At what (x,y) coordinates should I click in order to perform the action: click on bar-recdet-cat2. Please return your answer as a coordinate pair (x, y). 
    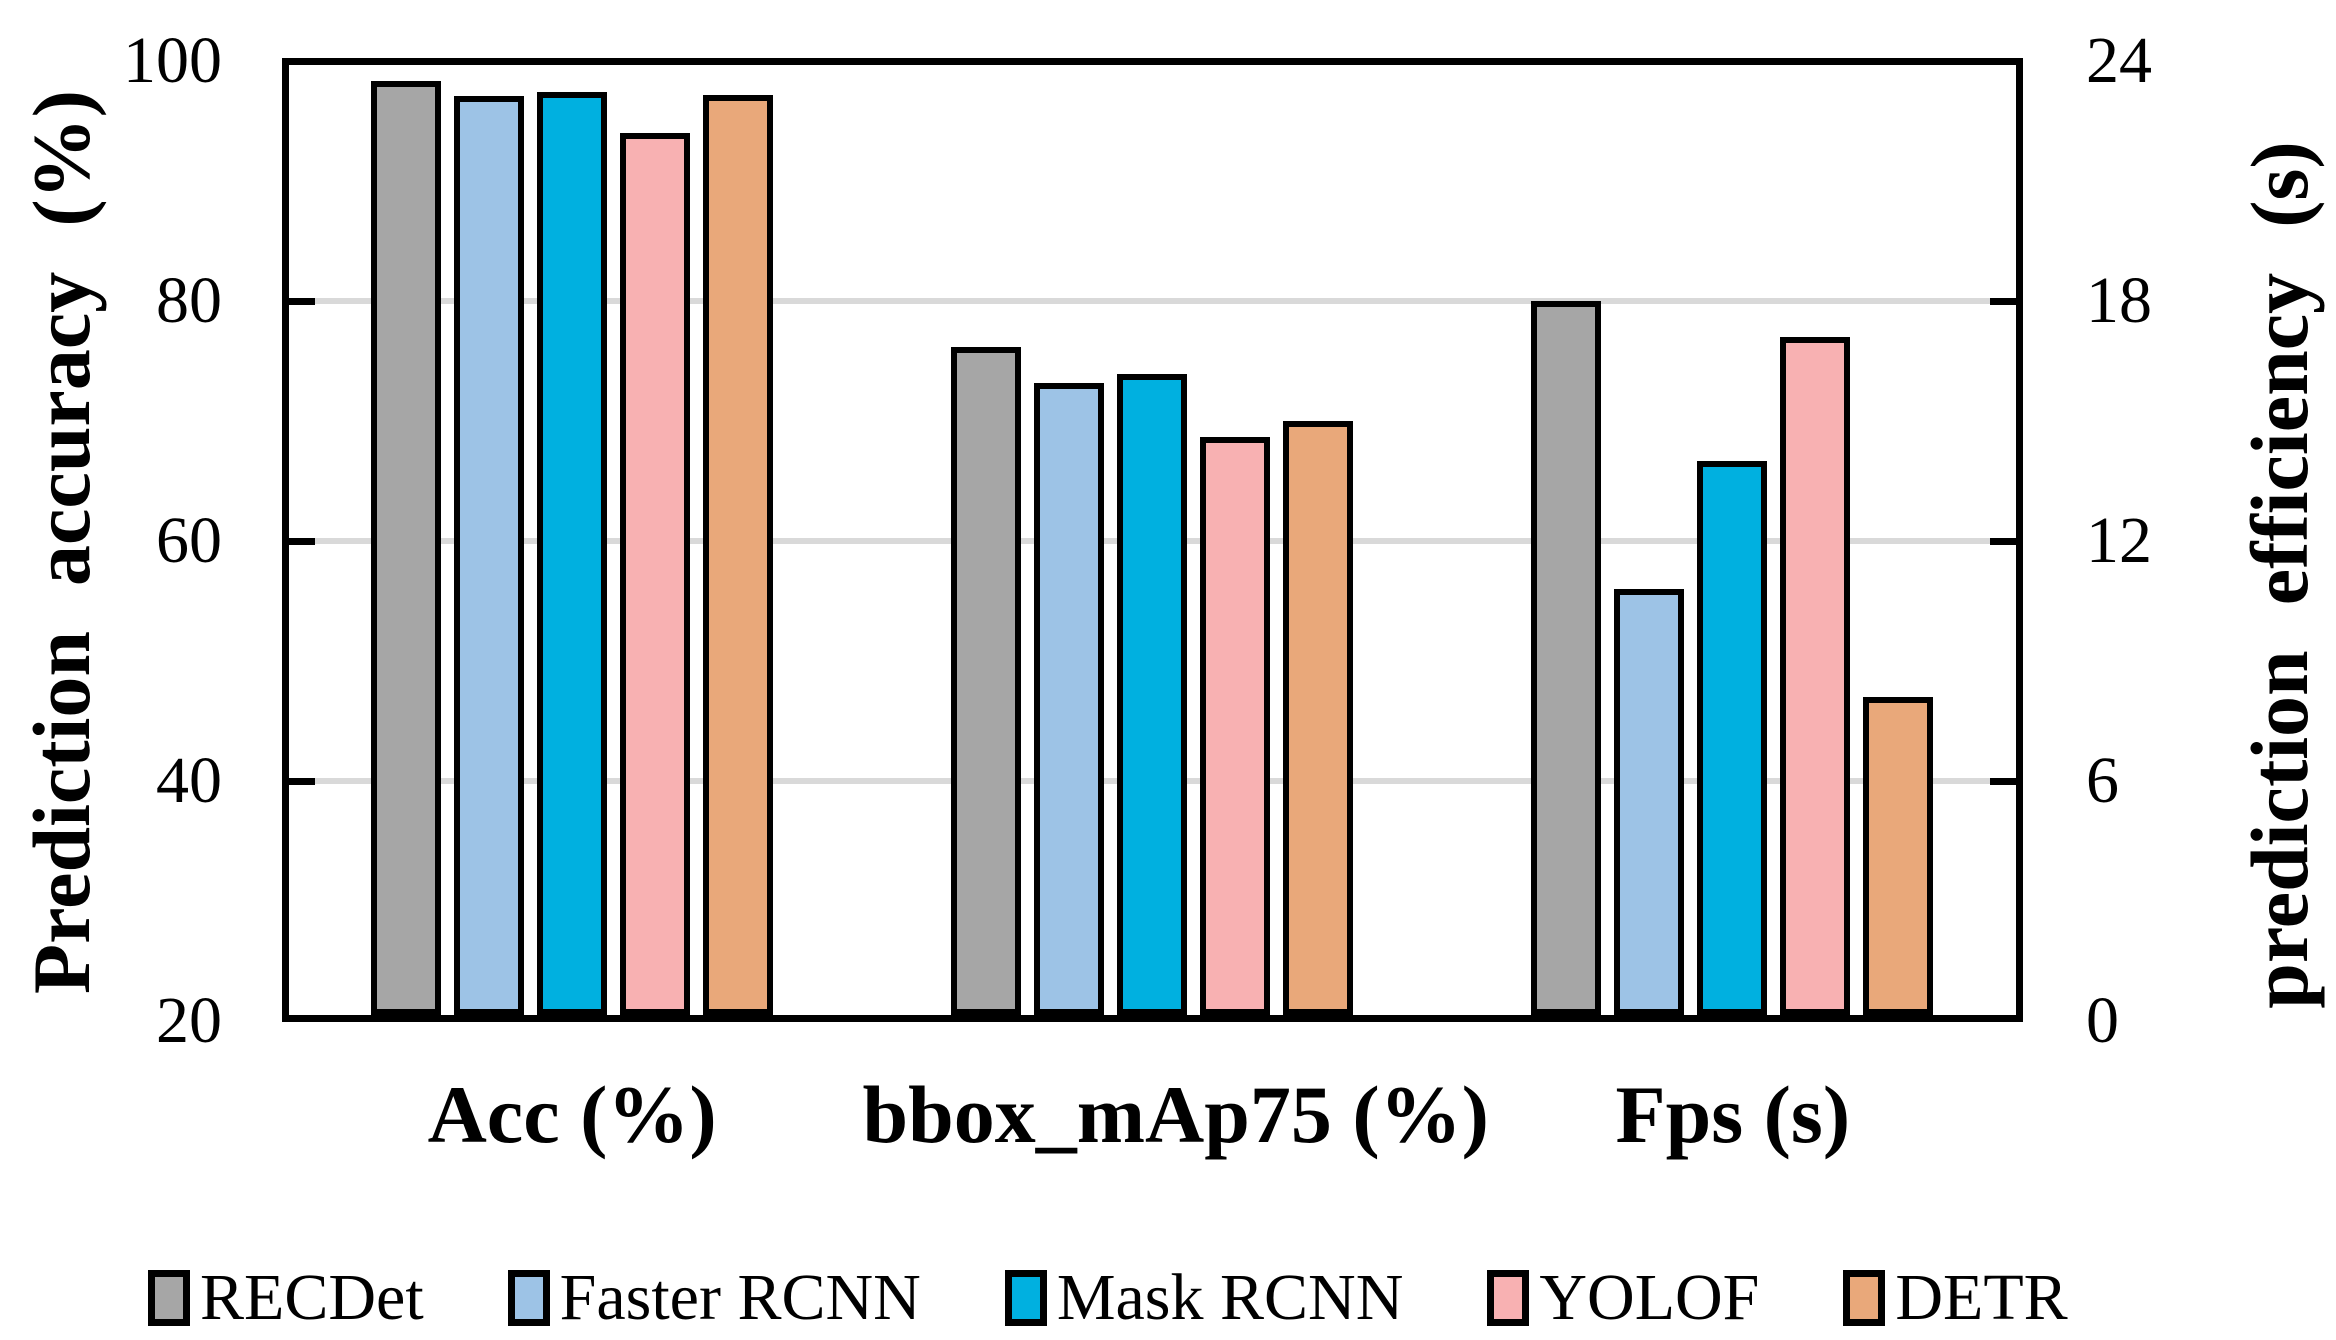
    Looking at the image, I should click on (1566, 658).